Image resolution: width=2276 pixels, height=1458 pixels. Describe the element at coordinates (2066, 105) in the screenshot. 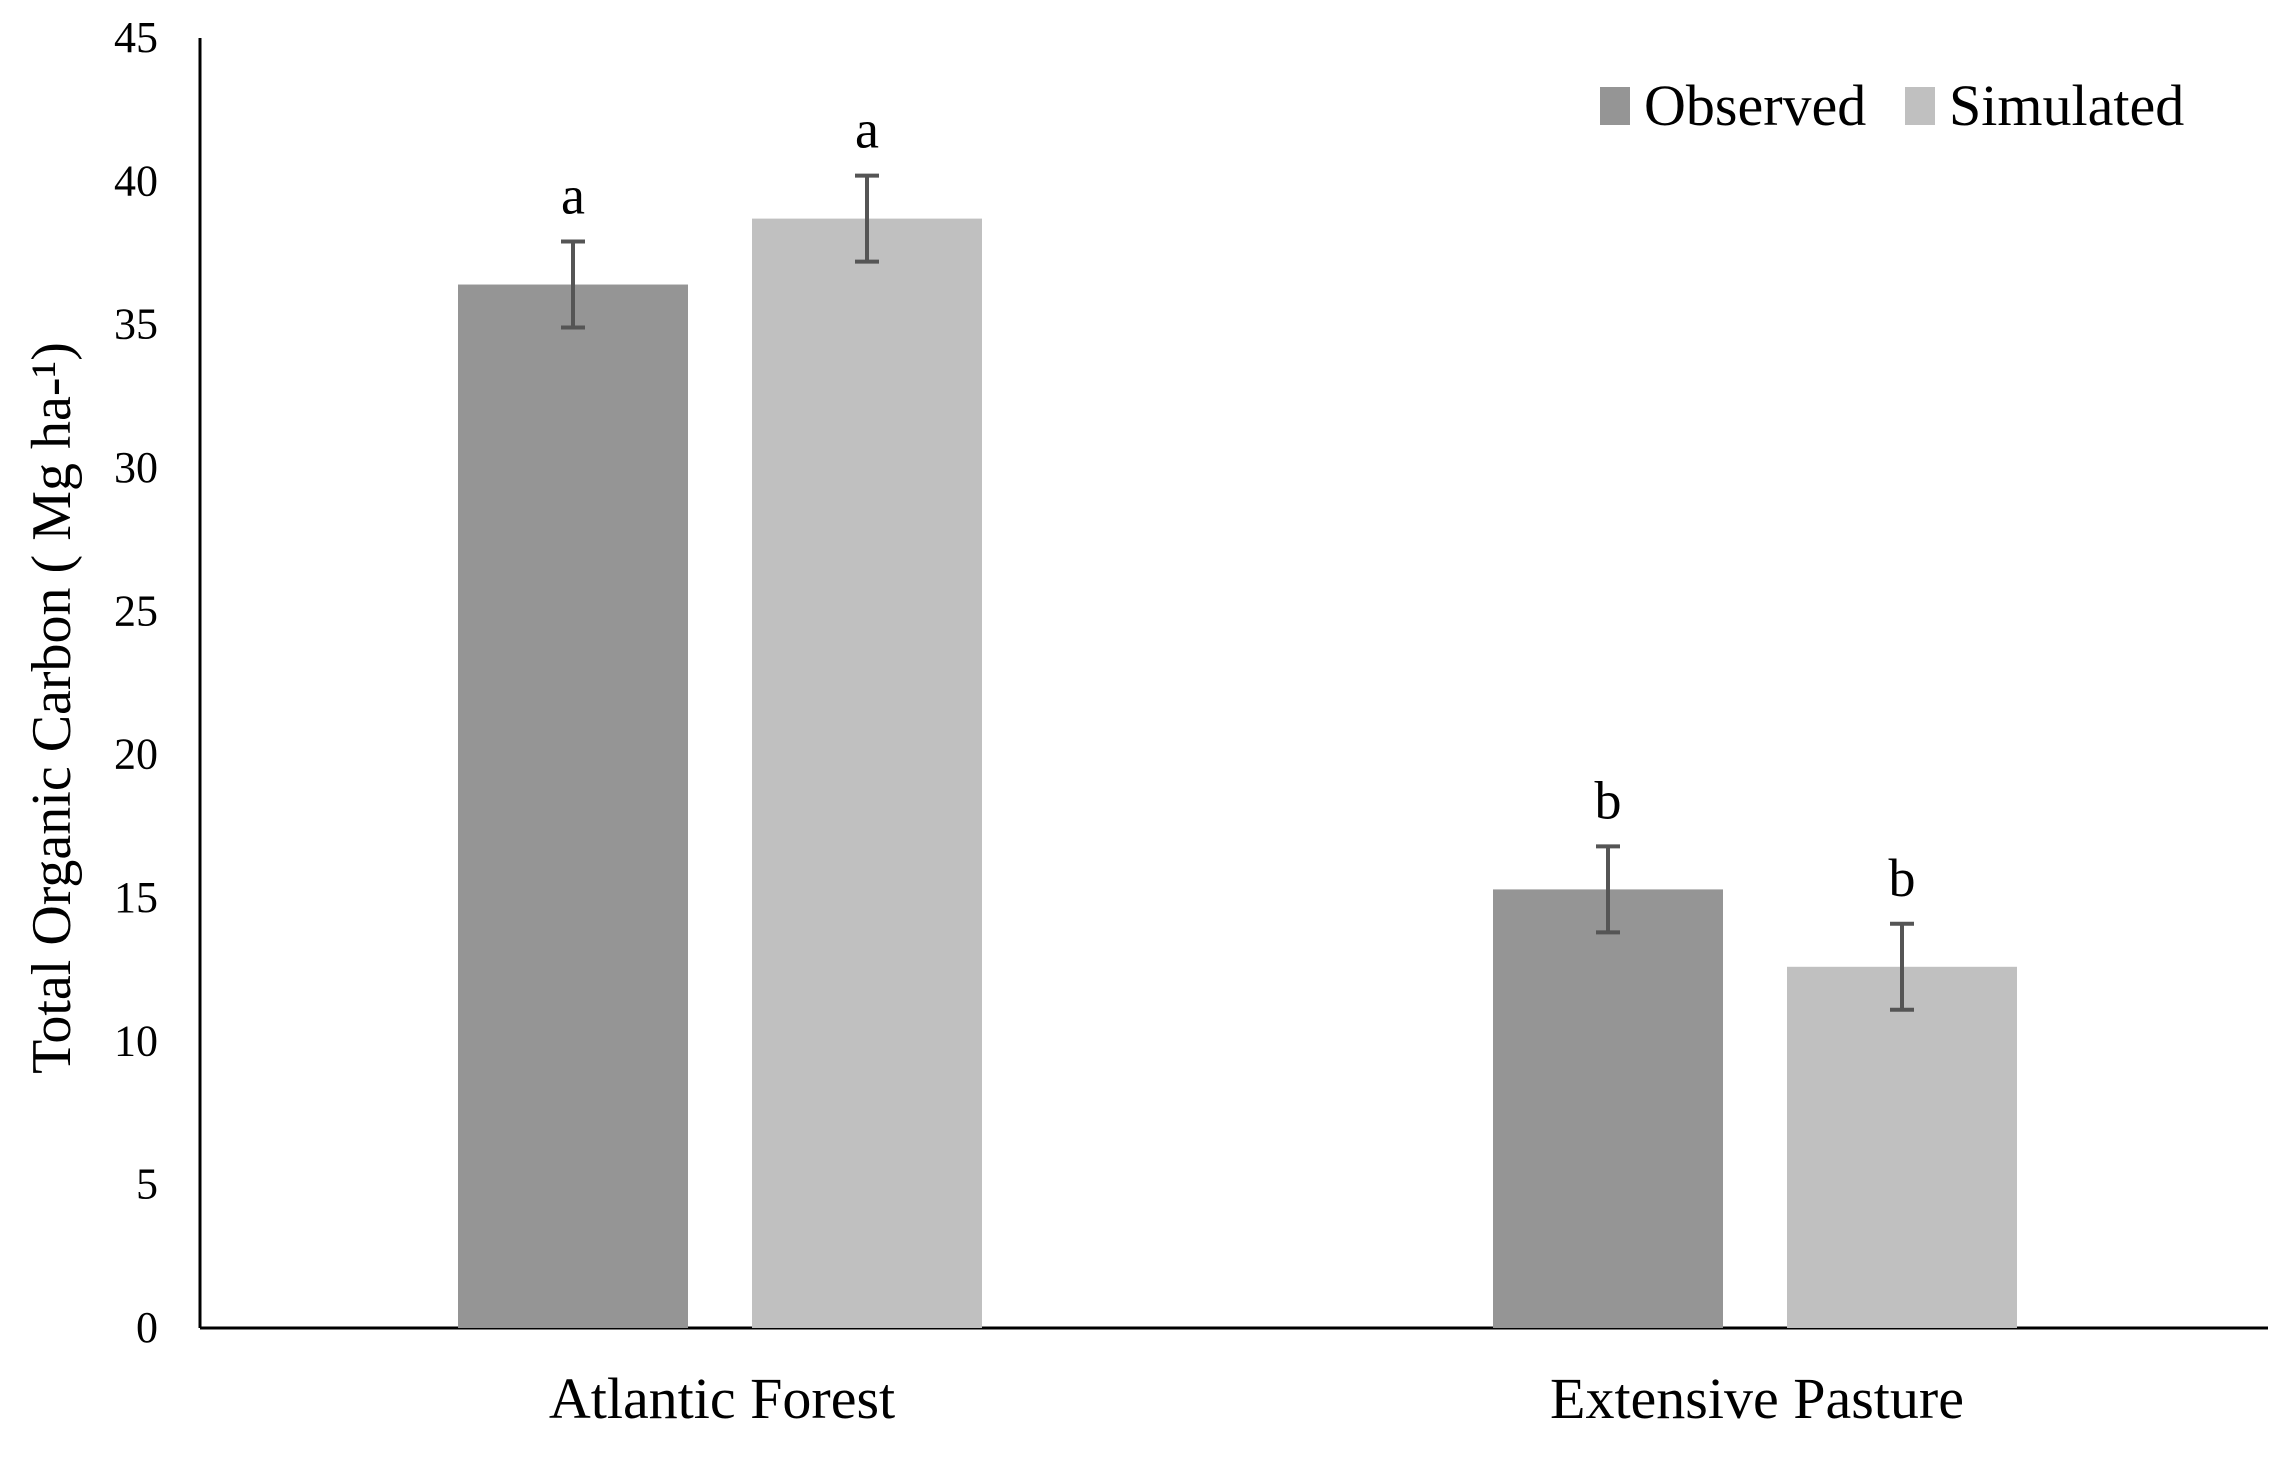

I see `legend-label-simulated: Simulated` at that location.